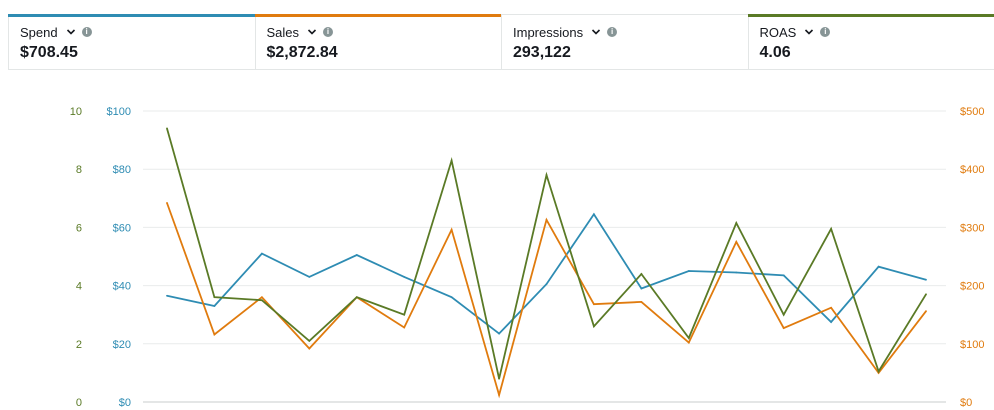  What do you see at coordinates (778, 32) in the screenshot?
I see `metric-label: ROAS` at bounding box center [778, 32].